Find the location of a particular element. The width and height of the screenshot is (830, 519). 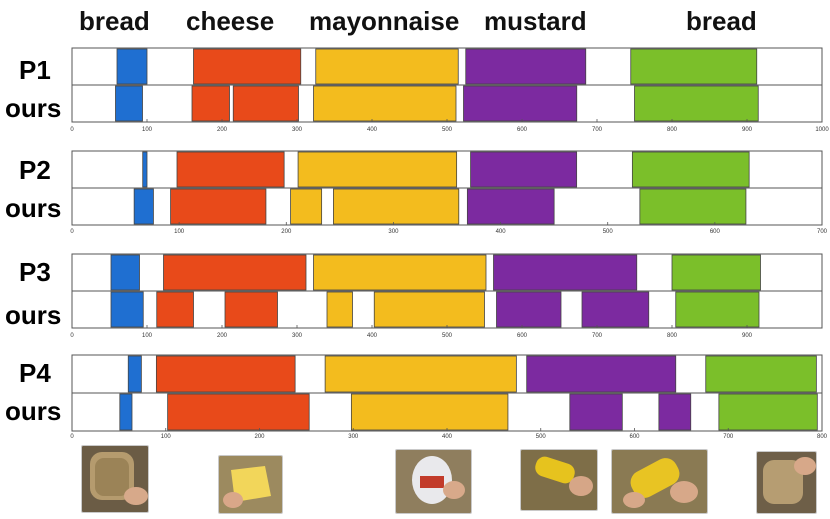

row-label-p4: P4 is located at coordinates (35, 373).